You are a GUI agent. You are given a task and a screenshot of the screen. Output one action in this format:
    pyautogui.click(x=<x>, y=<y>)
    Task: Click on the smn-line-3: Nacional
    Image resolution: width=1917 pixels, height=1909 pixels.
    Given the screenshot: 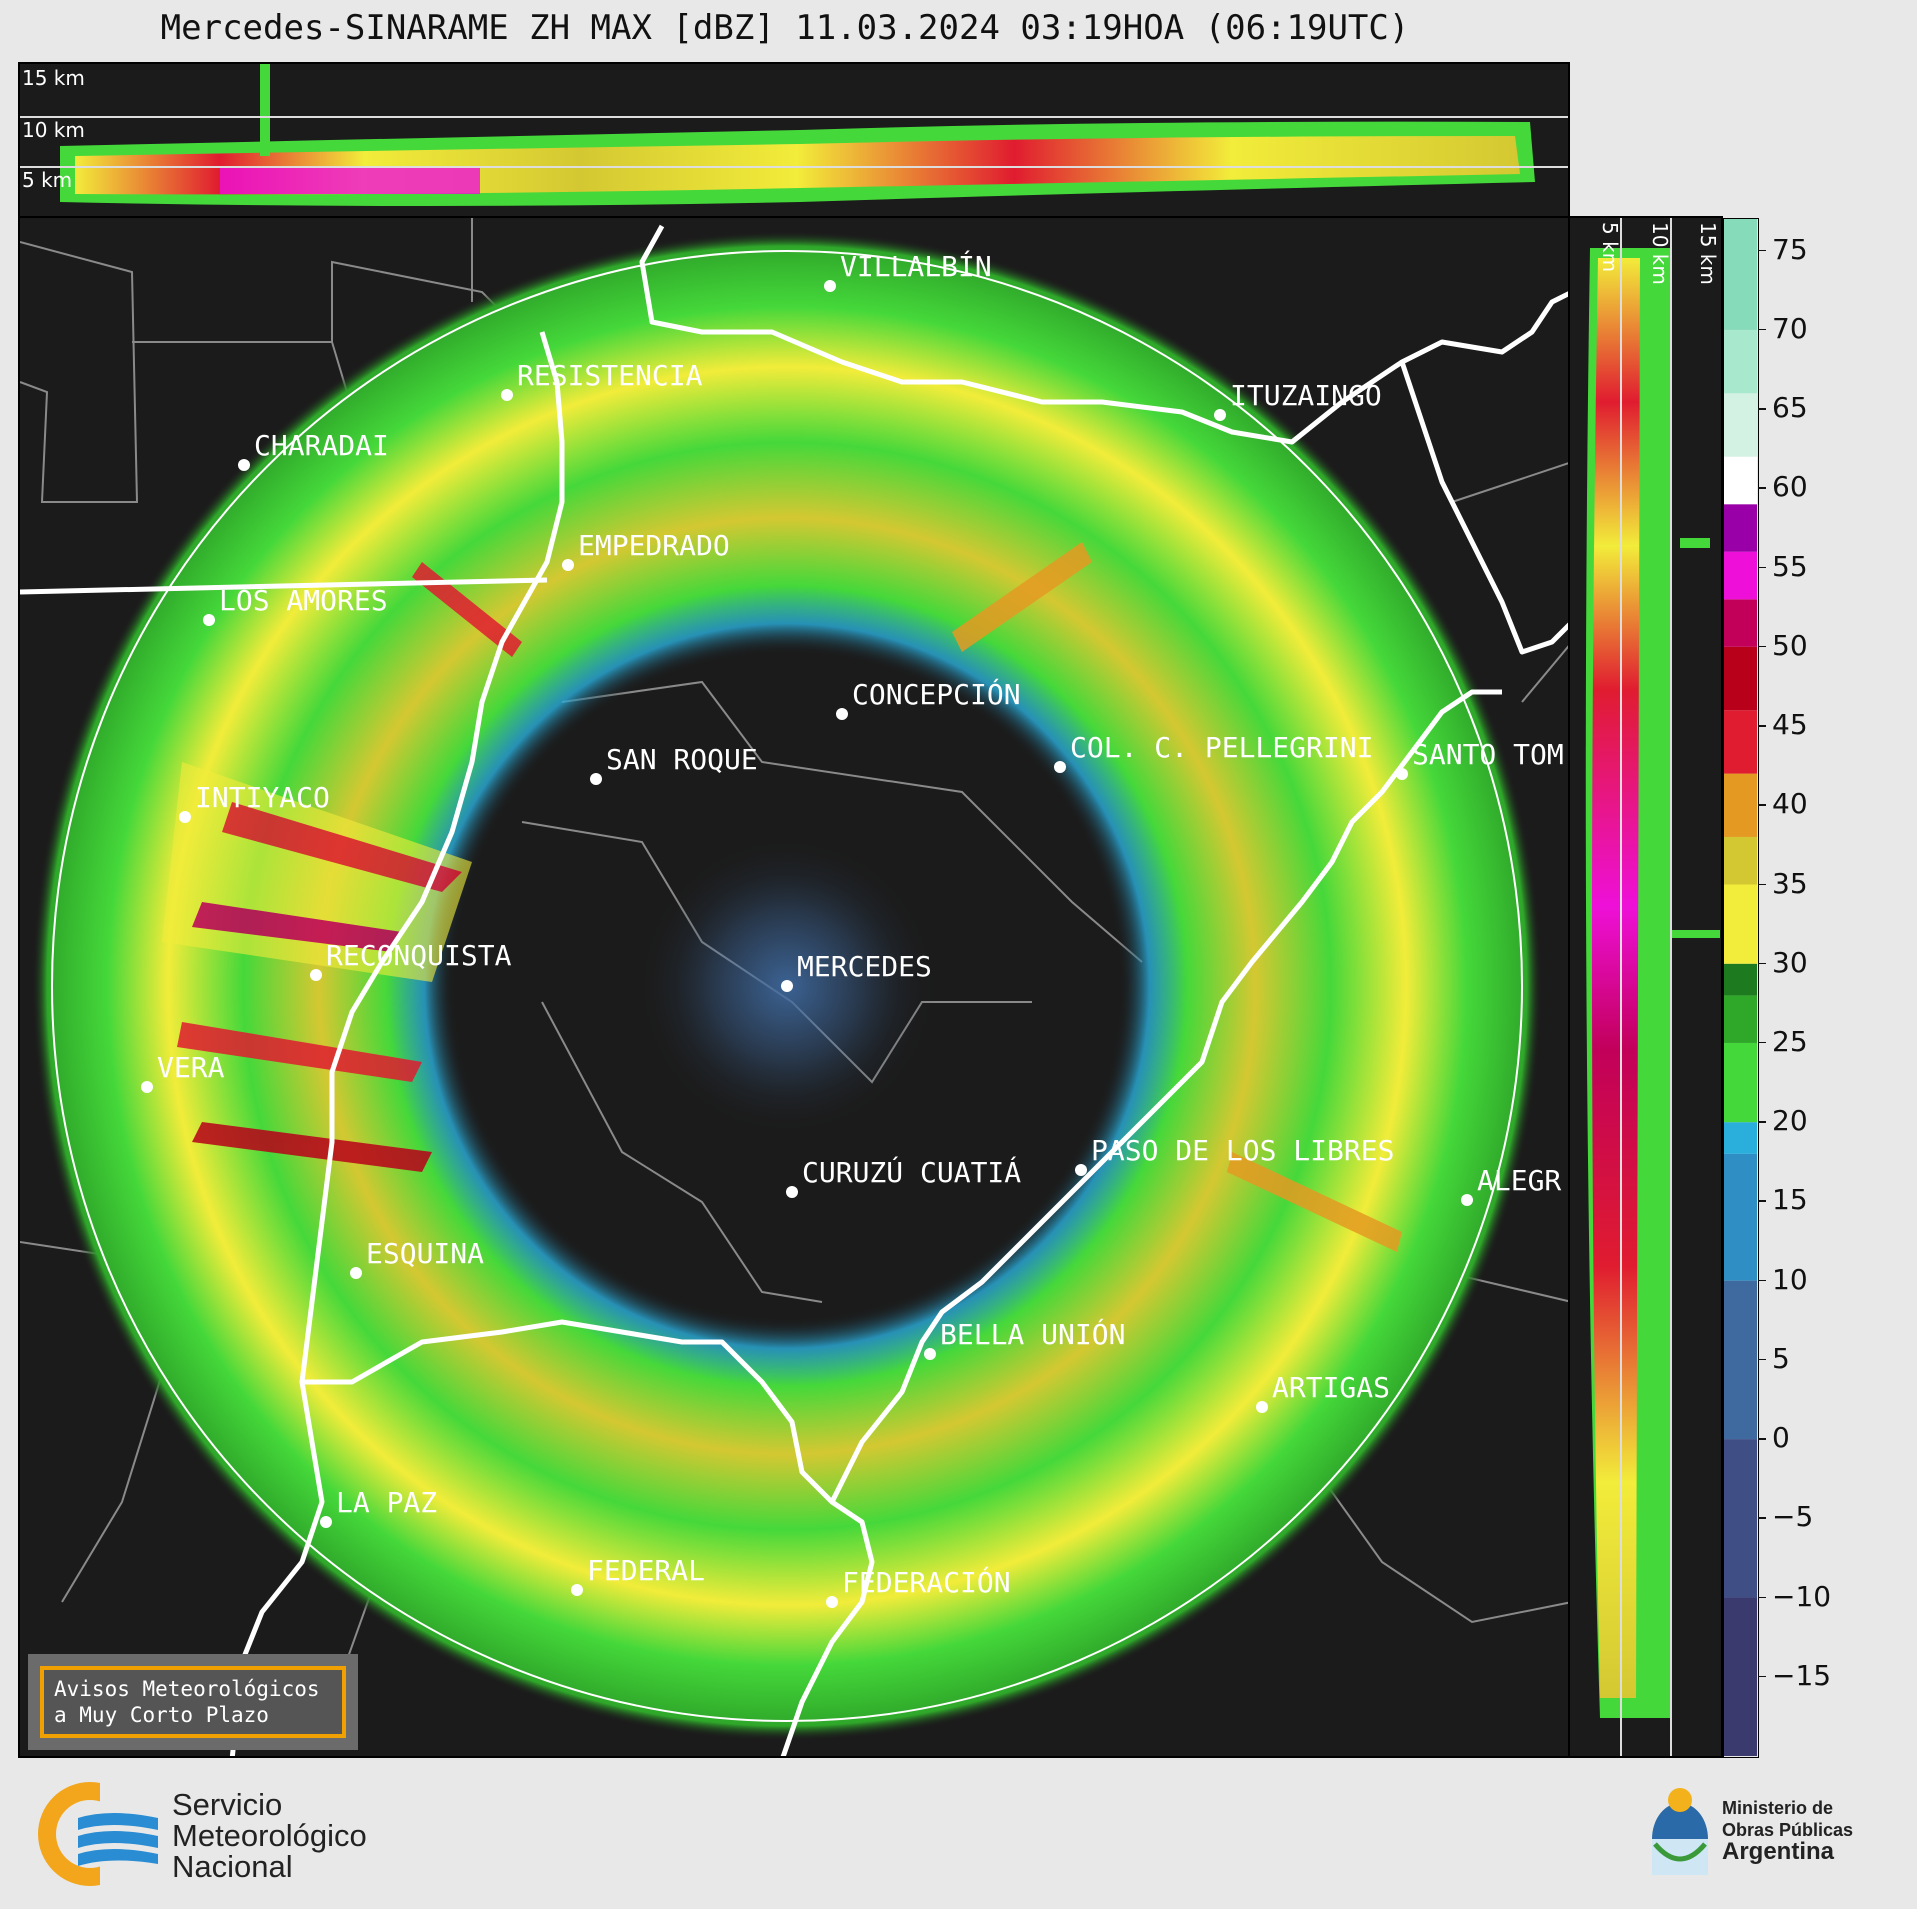 What is the action you would take?
    pyautogui.click(x=232, y=1866)
    